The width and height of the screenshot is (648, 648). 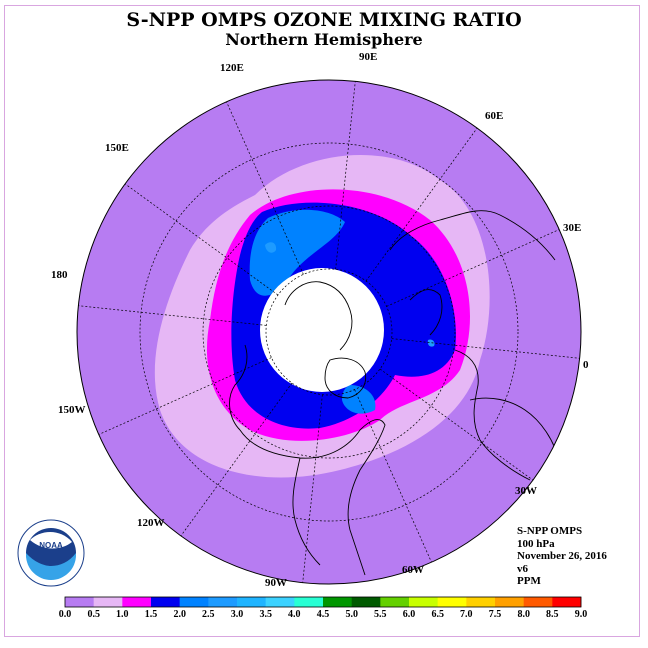 What do you see at coordinates (318, 316) in the screenshot?
I see `arctic-coast` at bounding box center [318, 316].